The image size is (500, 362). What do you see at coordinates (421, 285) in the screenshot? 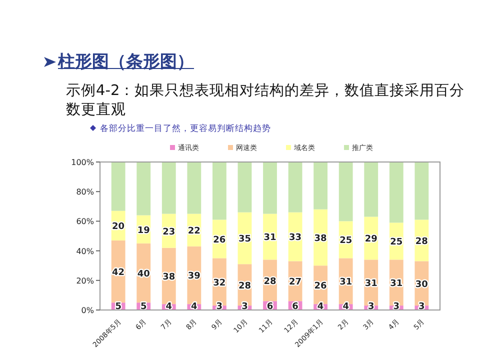
I see `data-label: 30` at bounding box center [421, 285].